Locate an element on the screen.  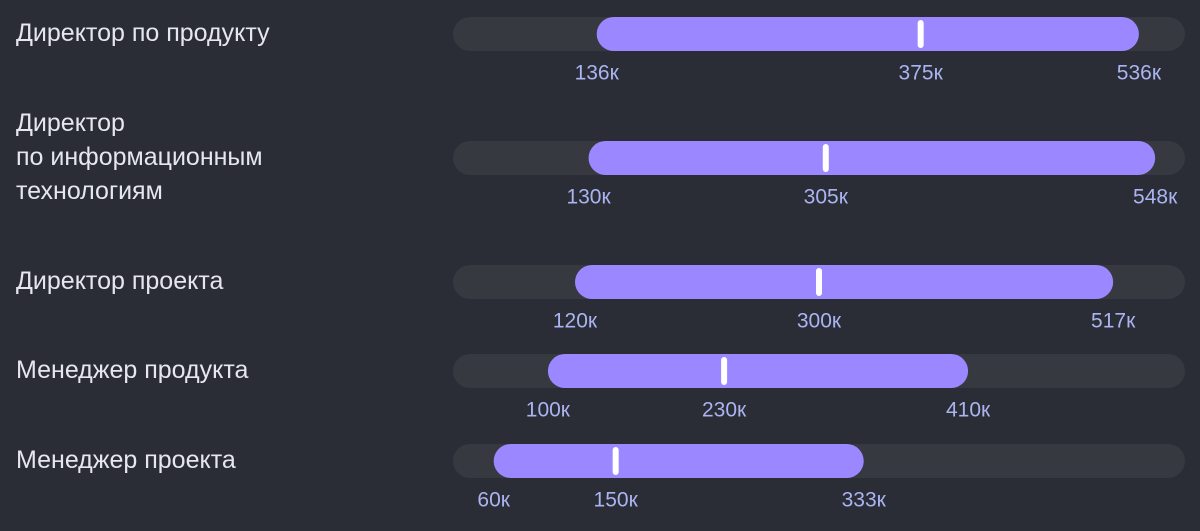
row-label: Менеджер продукта is located at coordinates (132, 370).